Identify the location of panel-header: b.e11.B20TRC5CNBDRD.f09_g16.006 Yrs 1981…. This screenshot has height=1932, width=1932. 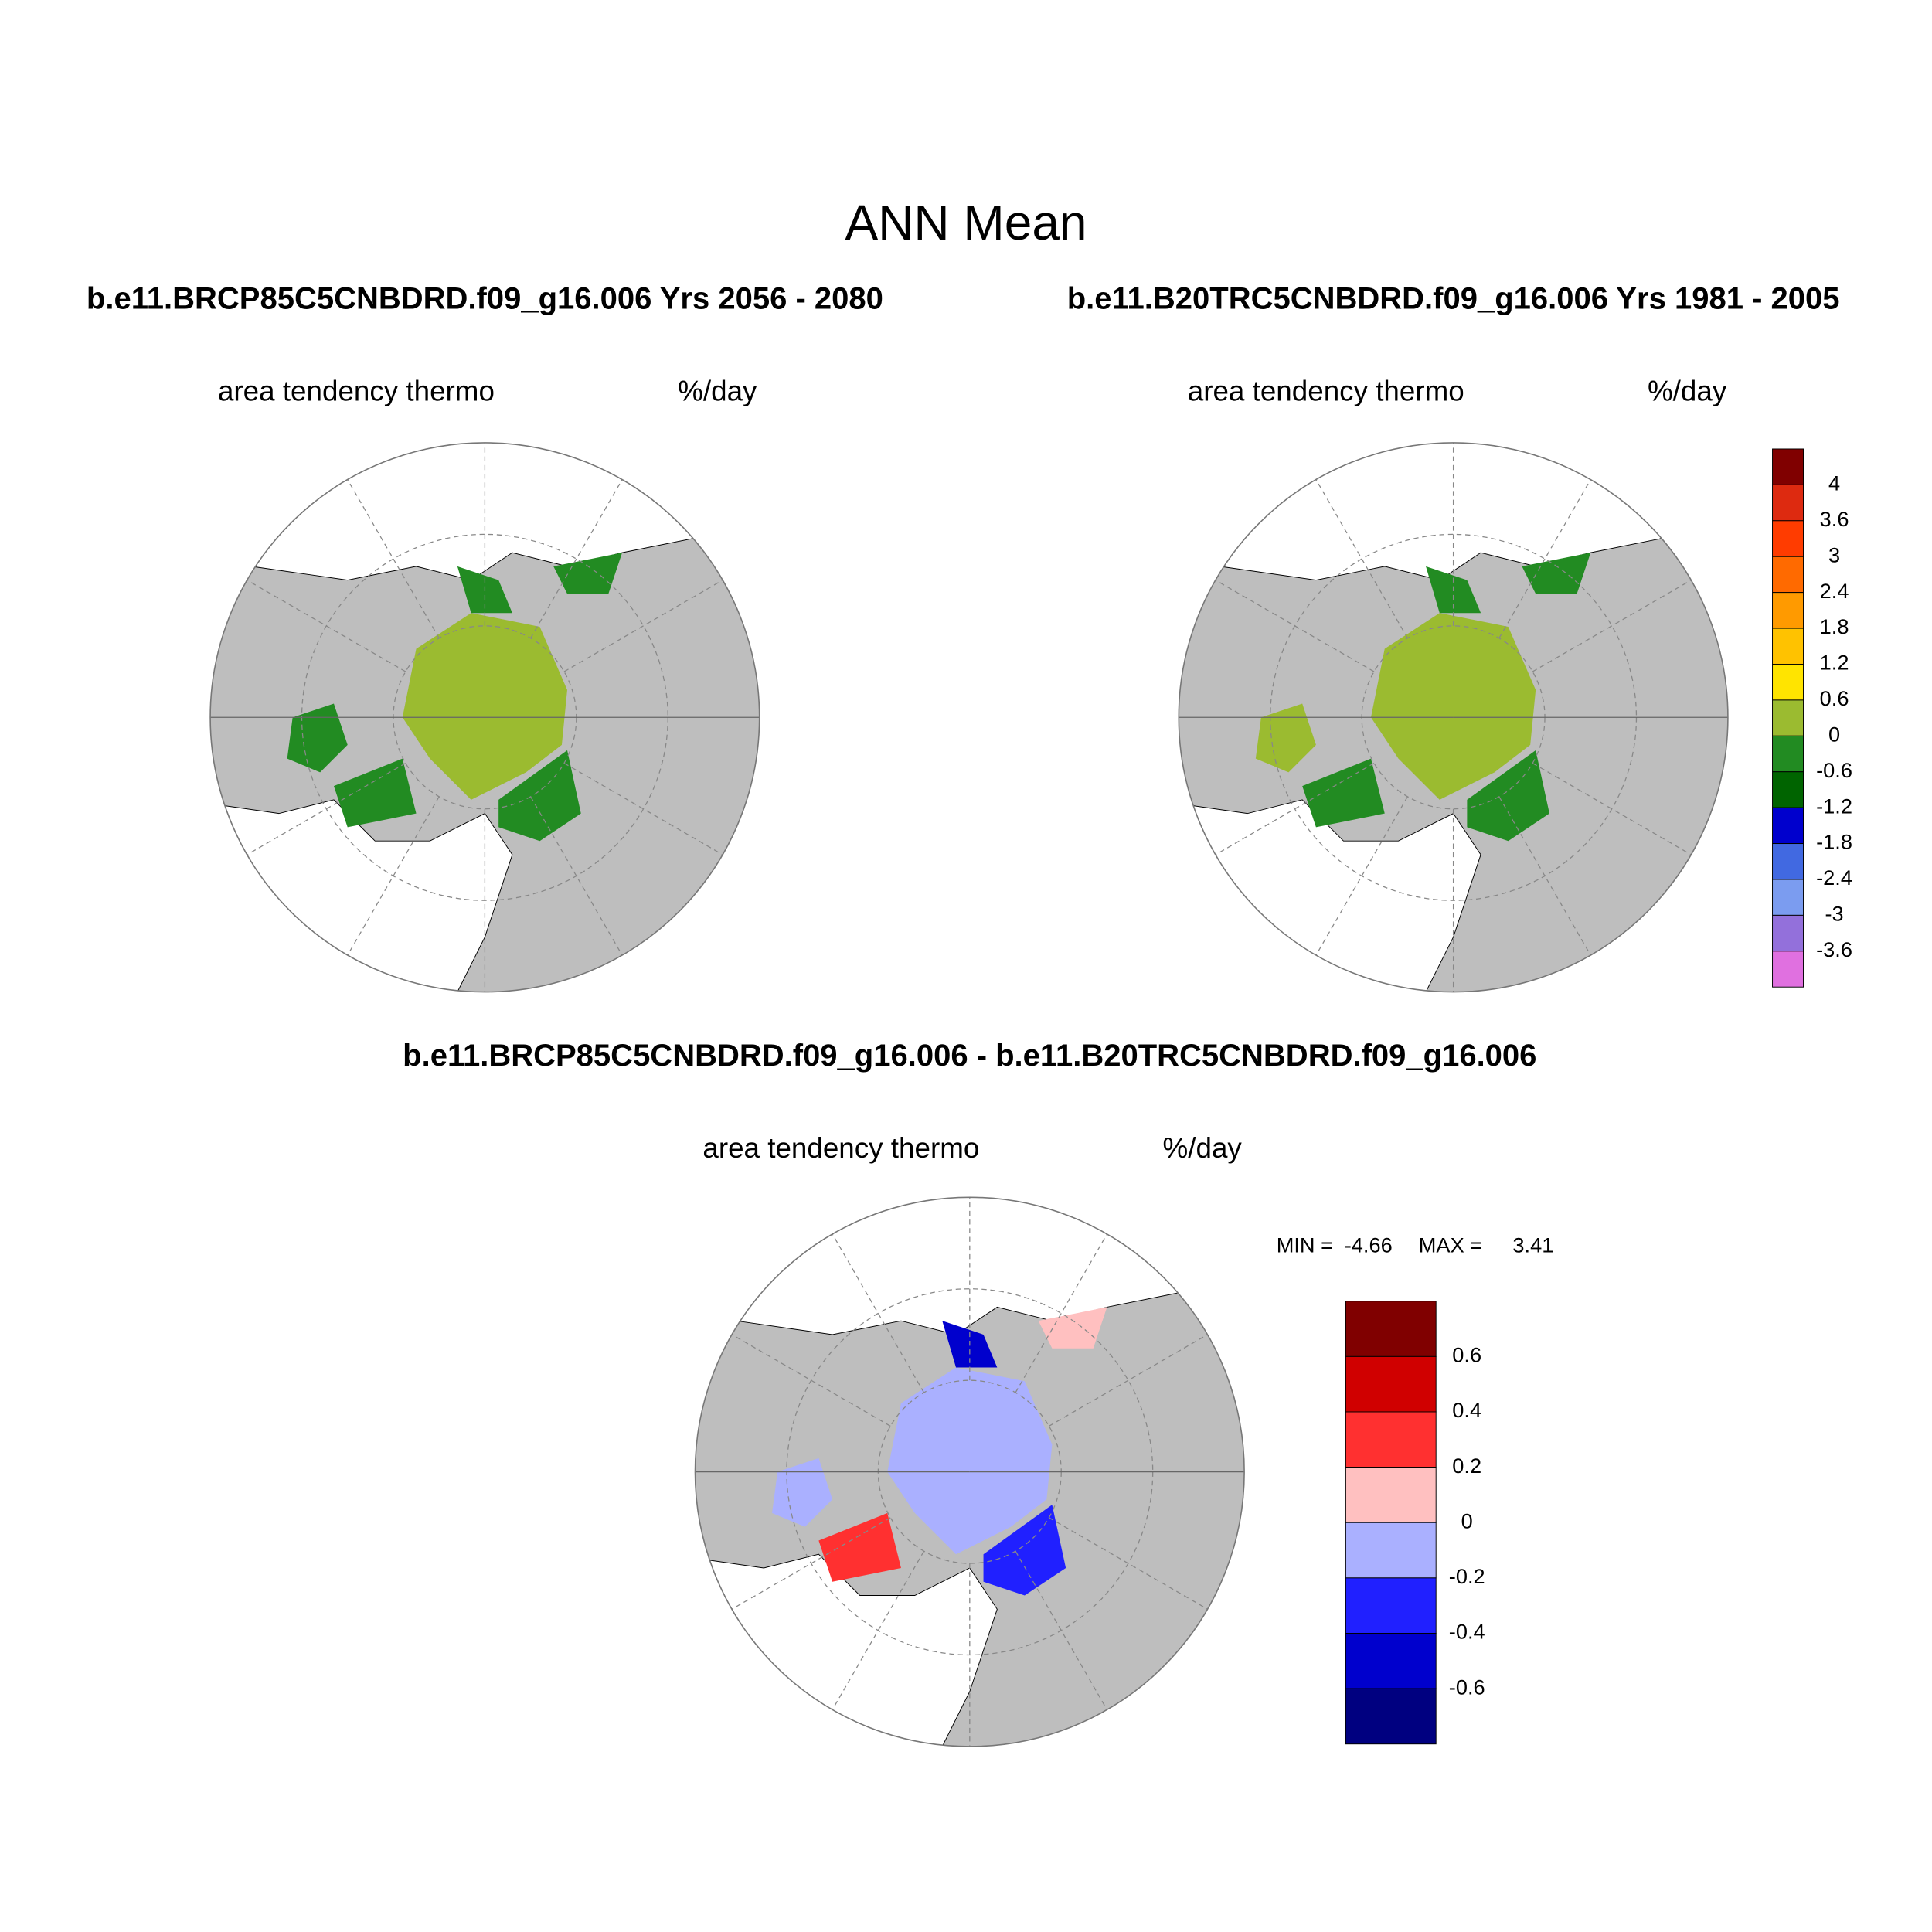
(1454, 298).